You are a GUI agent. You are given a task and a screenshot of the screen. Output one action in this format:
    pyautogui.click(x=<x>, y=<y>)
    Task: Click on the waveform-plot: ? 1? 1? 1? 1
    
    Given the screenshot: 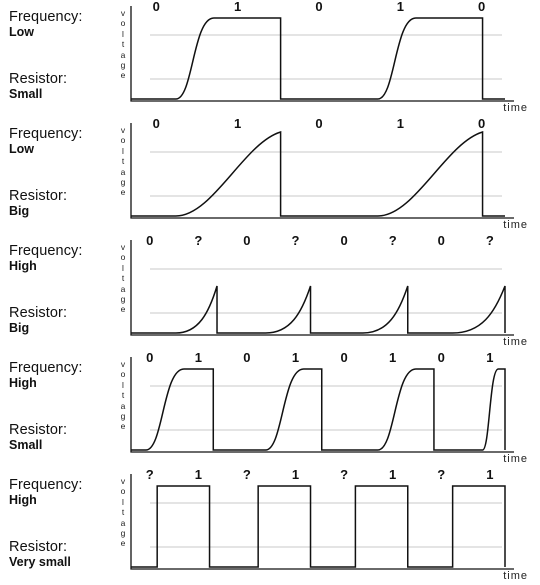 What is the action you would take?
    pyautogui.click(x=322, y=519)
    